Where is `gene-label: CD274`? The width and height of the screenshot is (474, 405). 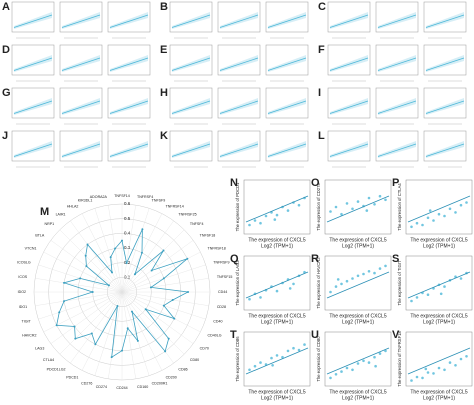
gene-label: CD274 is located at coordinates (101, 387).